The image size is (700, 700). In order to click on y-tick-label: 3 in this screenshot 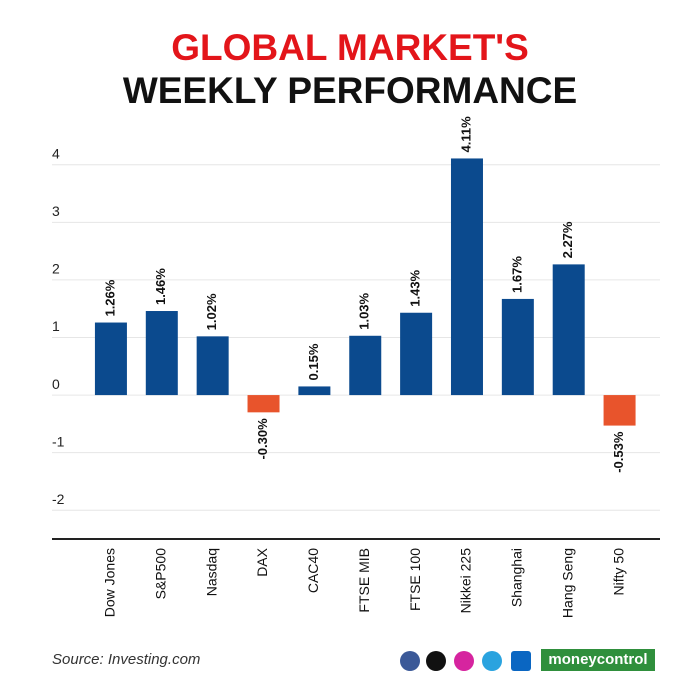, I will do `click(56, 211)`.